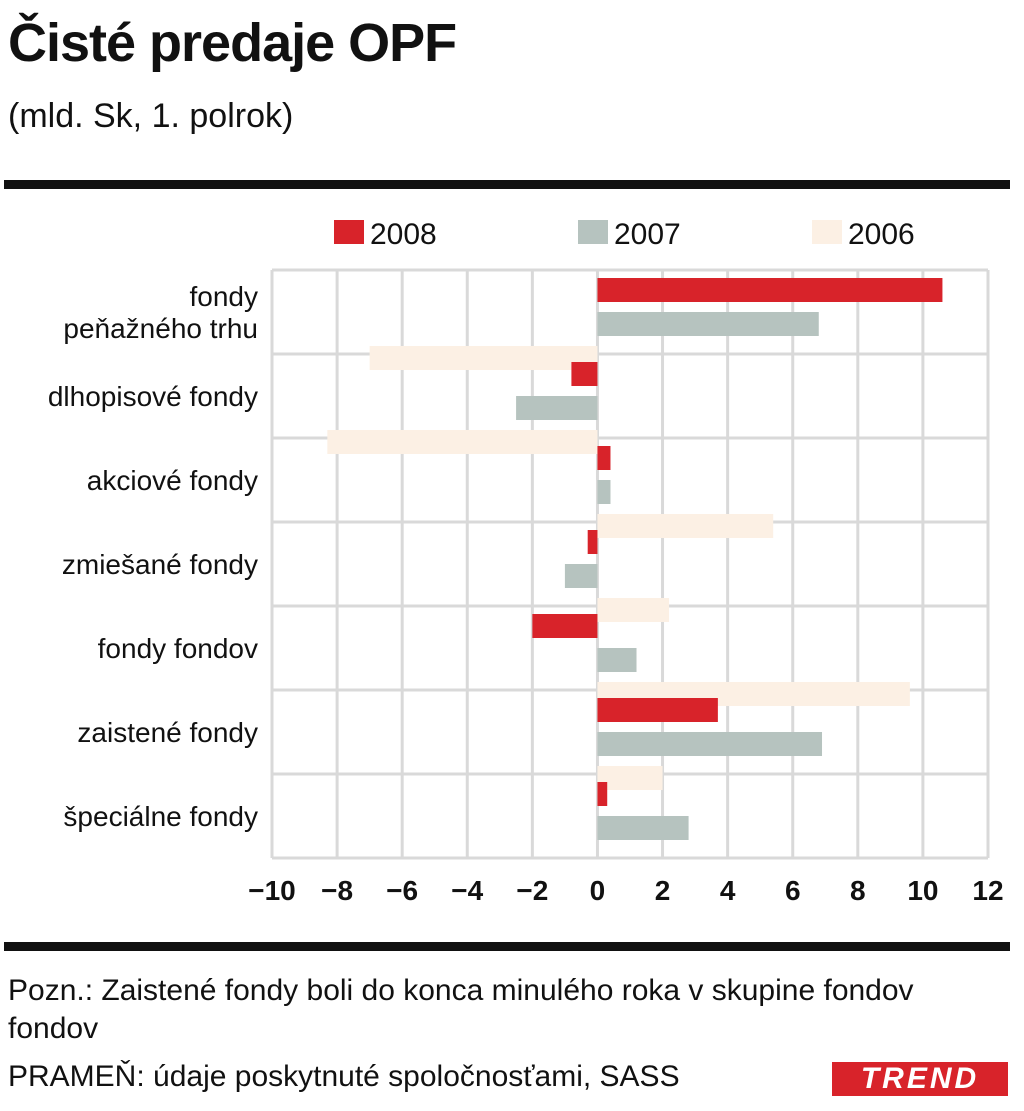 This screenshot has height=1111, width=1024. What do you see at coordinates (663, 890) in the screenshot?
I see `tick-label: 2` at bounding box center [663, 890].